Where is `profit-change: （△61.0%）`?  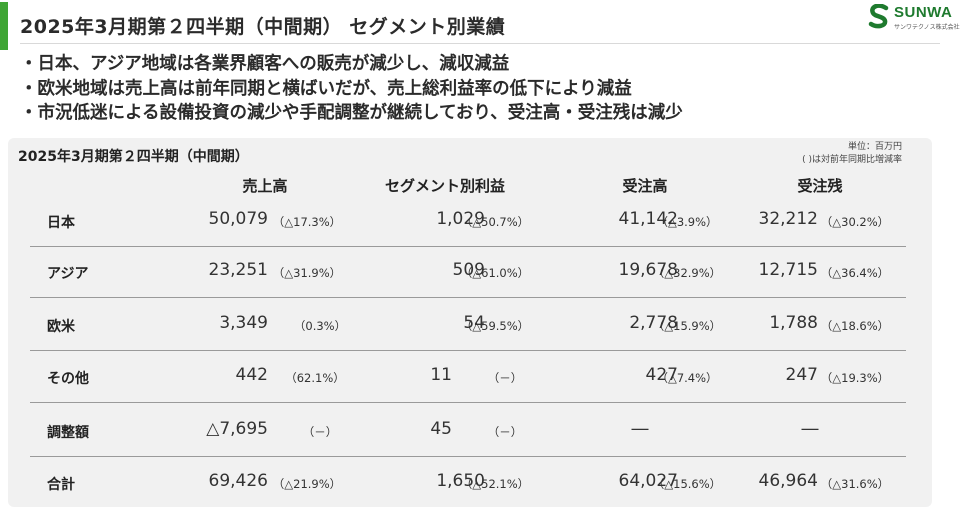
profit-change: （△61.0%） is located at coordinates (495, 273).